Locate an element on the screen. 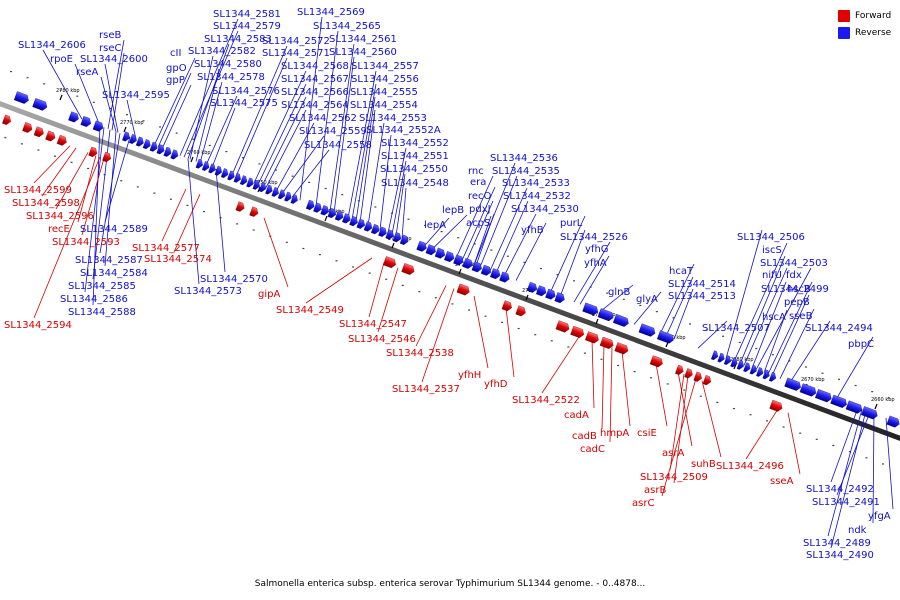 This screenshot has height=600, width=900. forward-gene-label: SL1344_2594 is located at coordinates (38, 325).